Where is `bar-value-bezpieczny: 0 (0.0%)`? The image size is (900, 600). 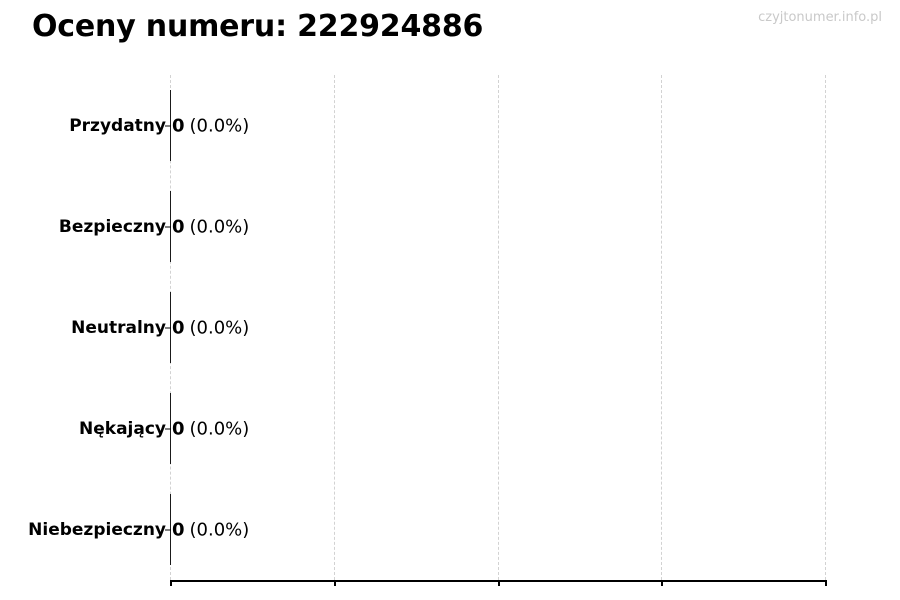
bar-value-bezpieczny: 0 (0.0%) is located at coordinates (210, 226).